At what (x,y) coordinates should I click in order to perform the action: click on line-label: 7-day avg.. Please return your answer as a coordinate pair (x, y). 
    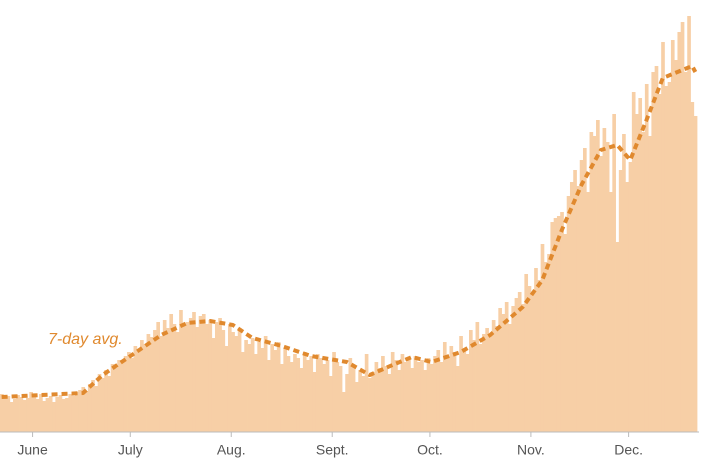
    Looking at the image, I should click on (85, 339).